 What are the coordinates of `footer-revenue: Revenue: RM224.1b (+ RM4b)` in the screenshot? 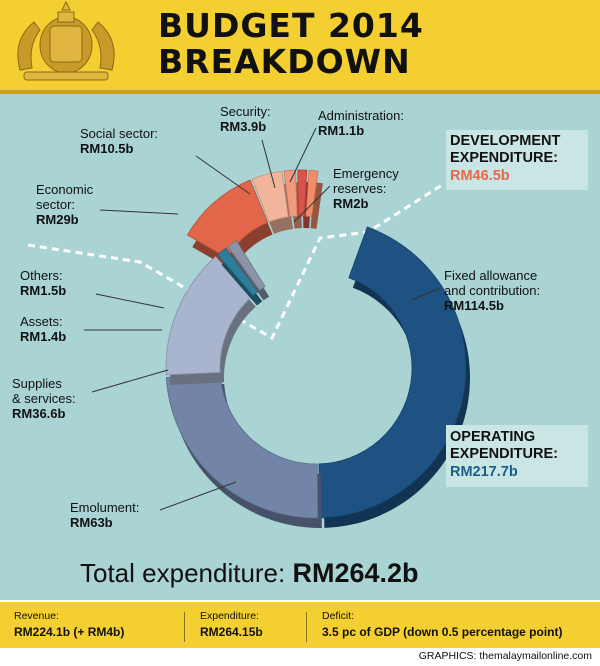 It's located at (69, 624).